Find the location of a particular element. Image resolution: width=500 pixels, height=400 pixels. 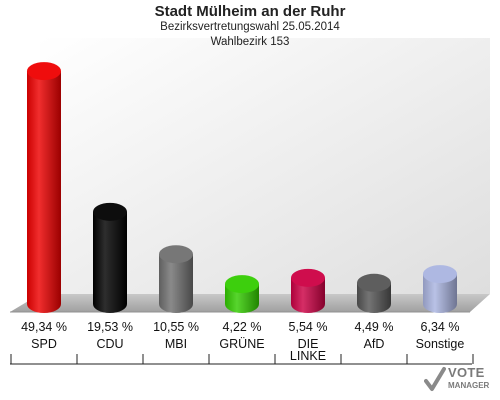

category-label: DIE LINKE is located at coordinates (308, 350).